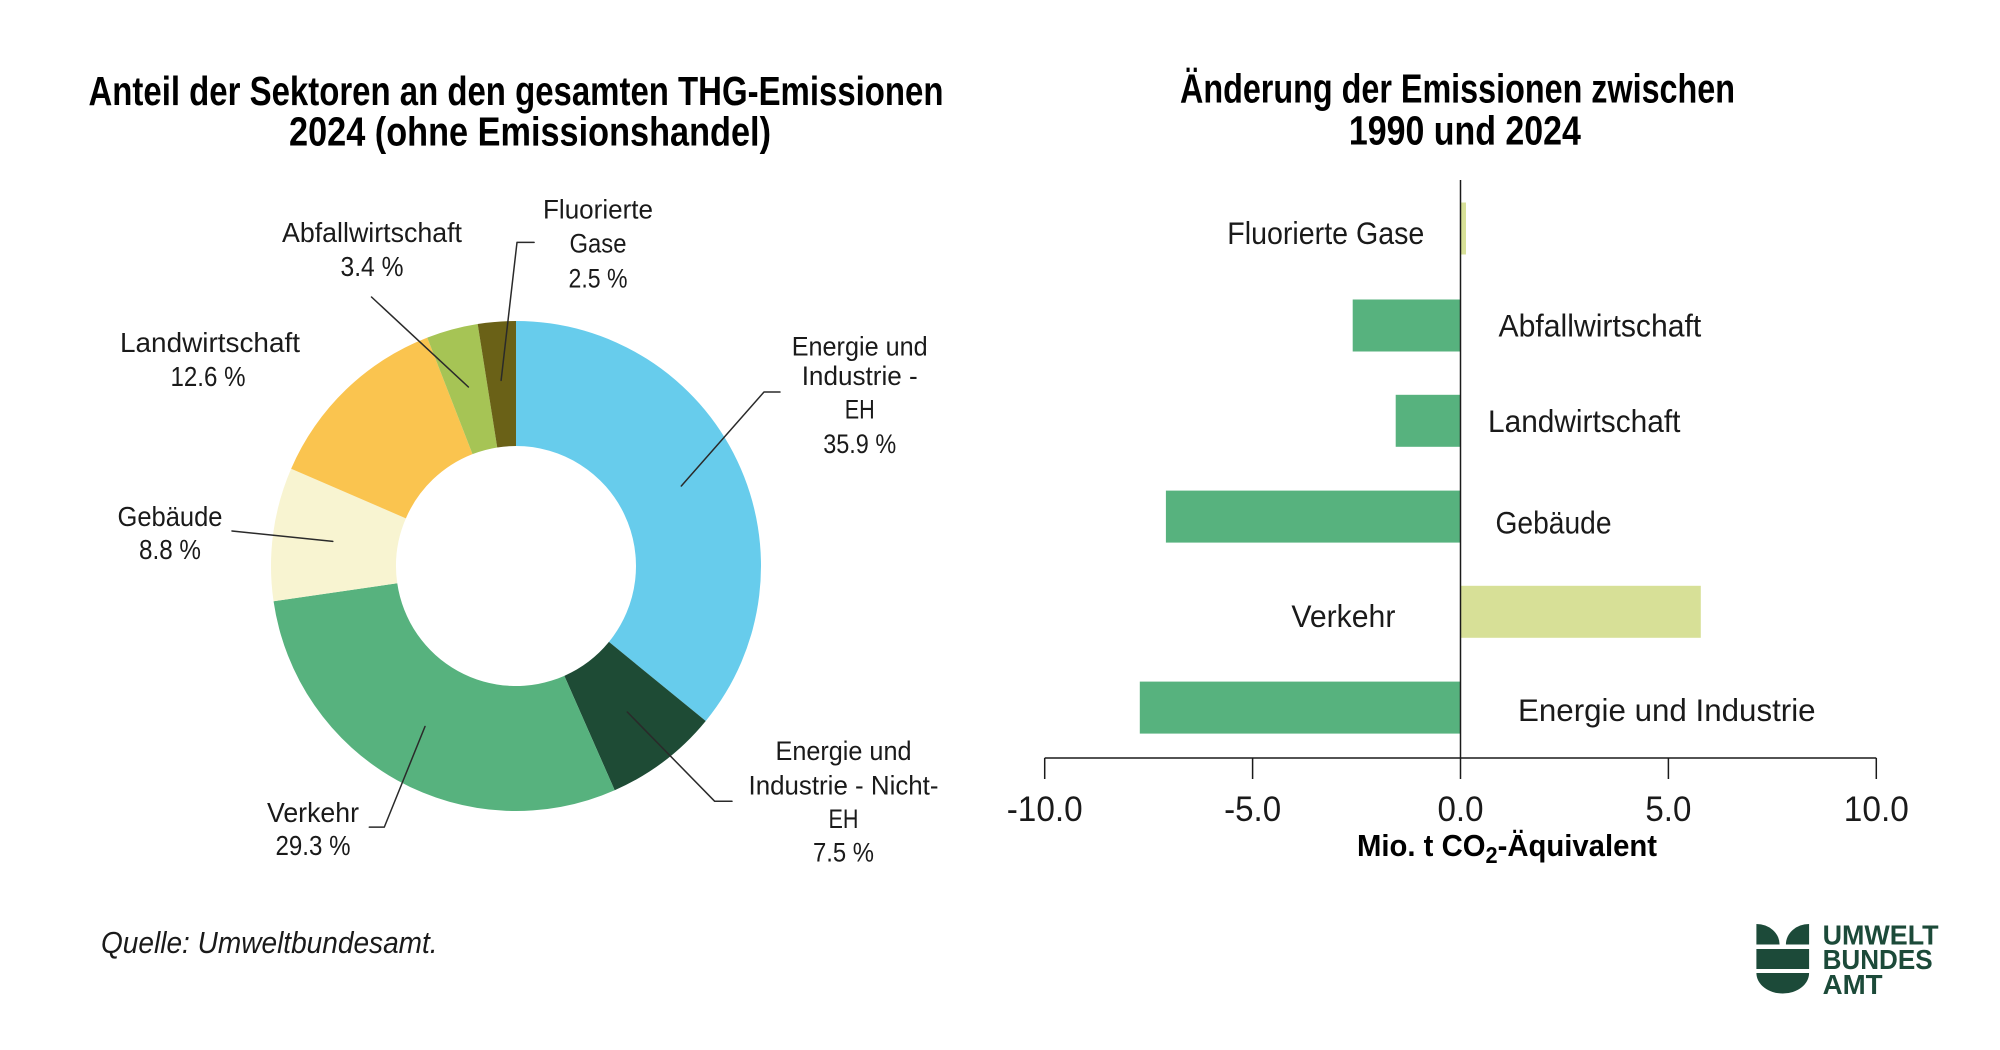 The width and height of the screenshot is (2000, 1050). I want to click on svg-text: AMT, so click(1853, 984).